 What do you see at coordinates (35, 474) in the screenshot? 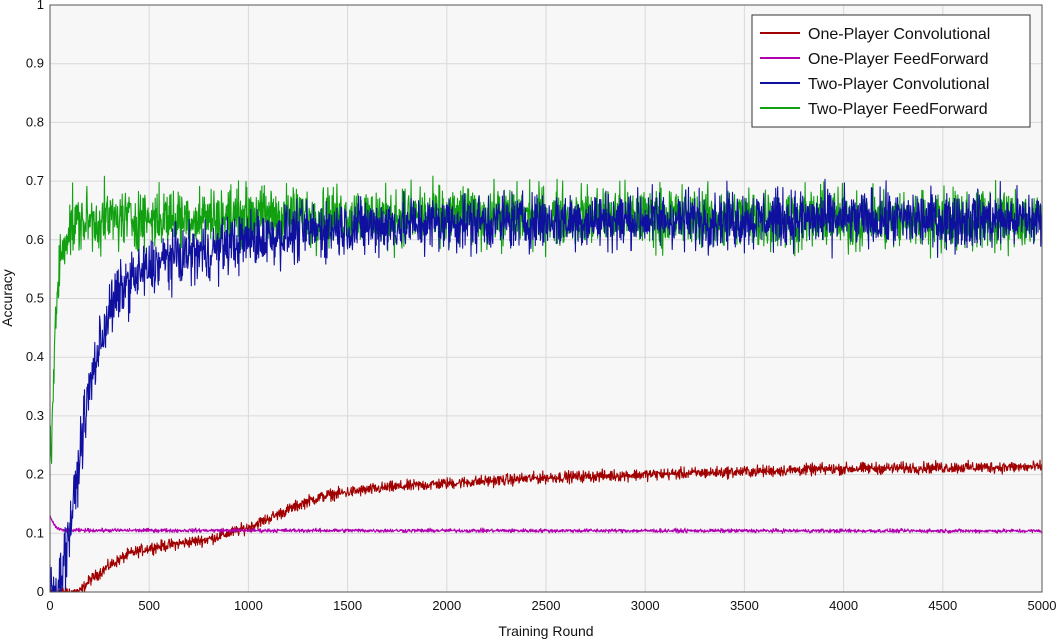
I see `y-tick-label: 0.2` at bounding box center [35, 474].